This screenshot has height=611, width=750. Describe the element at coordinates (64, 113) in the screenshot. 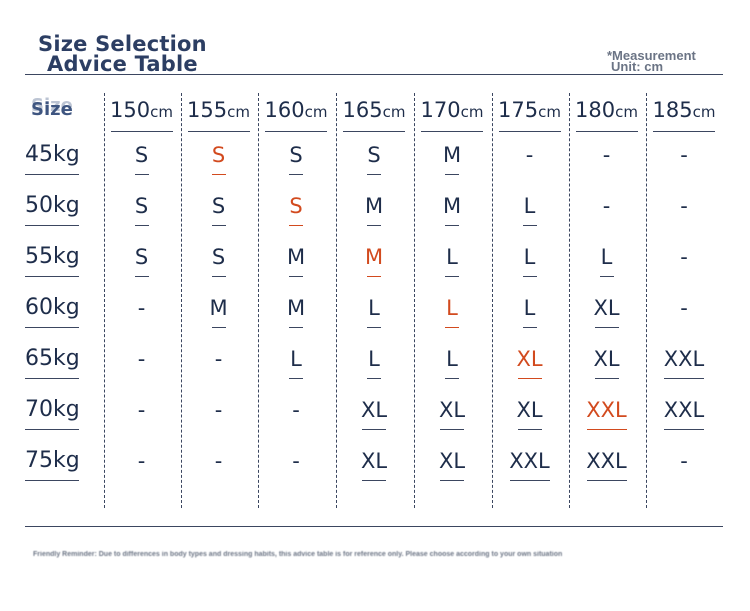

I see `corner-size-label: Size` at that location.